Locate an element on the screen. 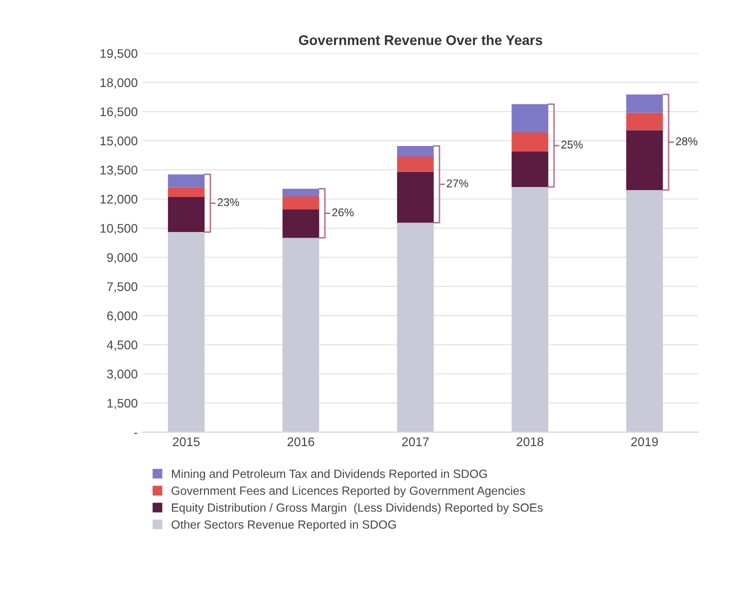  legend-label: Other Sectors Revenue Reported in SDOG is located at coordinates (284, 526).